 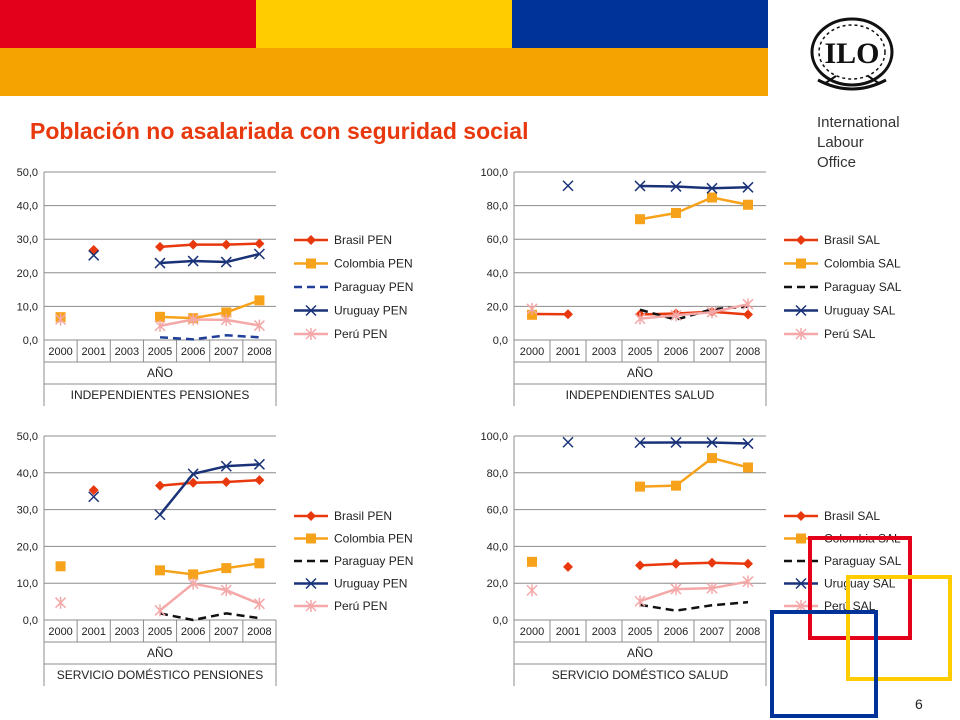 I want to click on legend-item: Uruguay SAL, so click(x=840, y=584).